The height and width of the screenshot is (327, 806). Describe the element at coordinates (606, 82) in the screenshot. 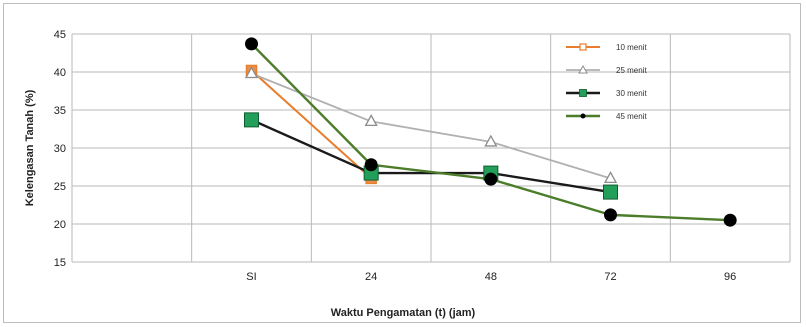

I see `legend: 10 menit 25 menit 30 menit 45 menit` at that location.